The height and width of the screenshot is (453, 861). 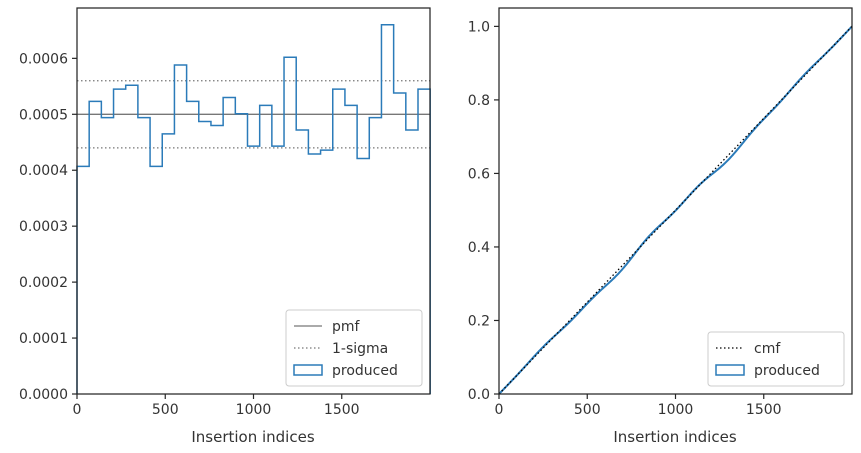 What do you see at coordinates (43, 339) in the screenshot?
I see `pmf-y-tick-label: 0.0001` at bounding box center [43, 339].